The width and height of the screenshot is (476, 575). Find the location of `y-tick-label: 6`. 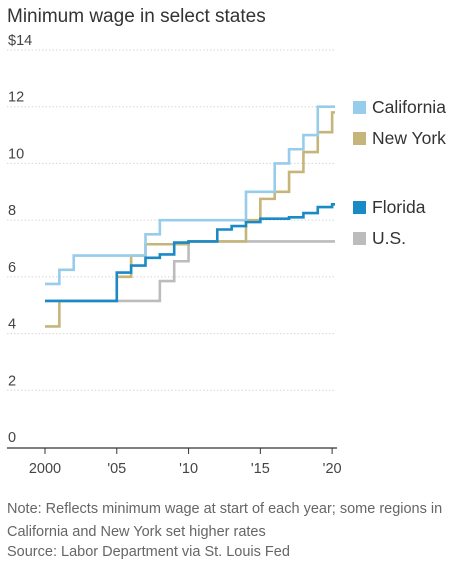

y-tick-label: 6 is located at coordinates (12, 268).